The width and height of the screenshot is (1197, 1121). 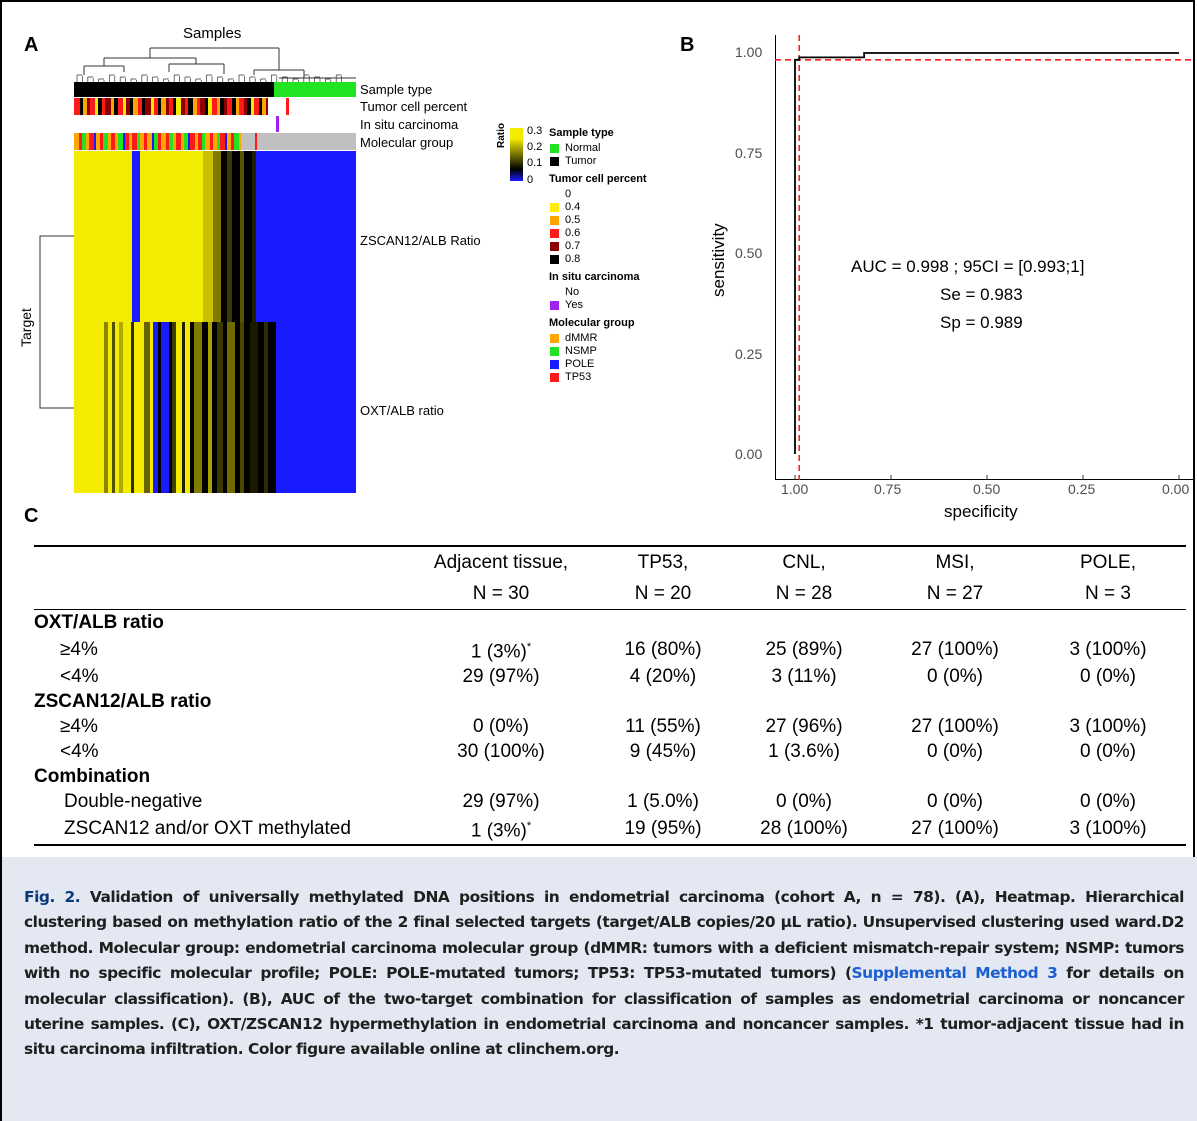 What do you see at coordinates (581, 351) in the screenshot?
I see `legend-item-nsmp: NSMP` at bounding box center [581, 351].